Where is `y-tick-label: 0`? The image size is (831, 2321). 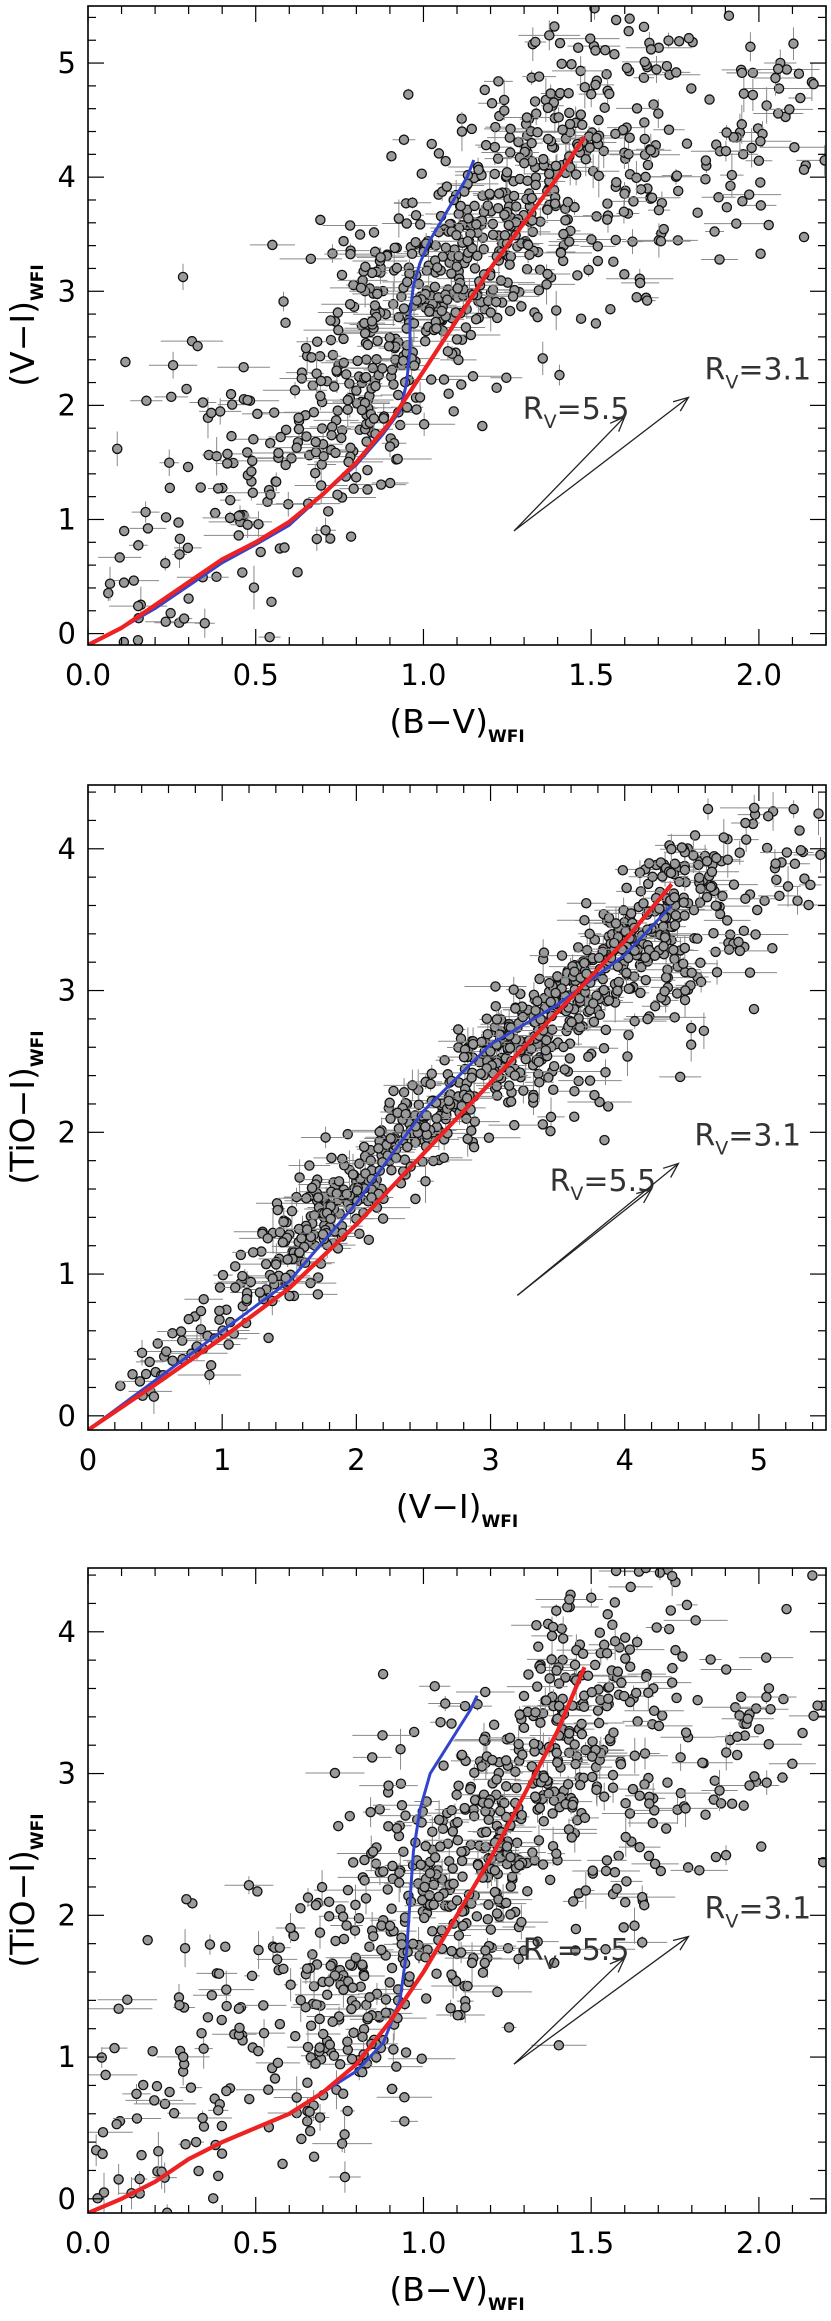
y-tick-label: 0 is located at coordinates (67, 634).